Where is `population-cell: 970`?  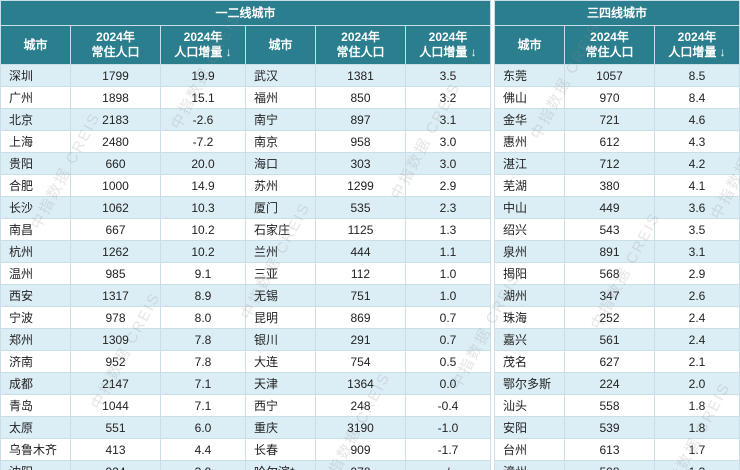
population-cell: 970 is located at coordinates (610, 97).